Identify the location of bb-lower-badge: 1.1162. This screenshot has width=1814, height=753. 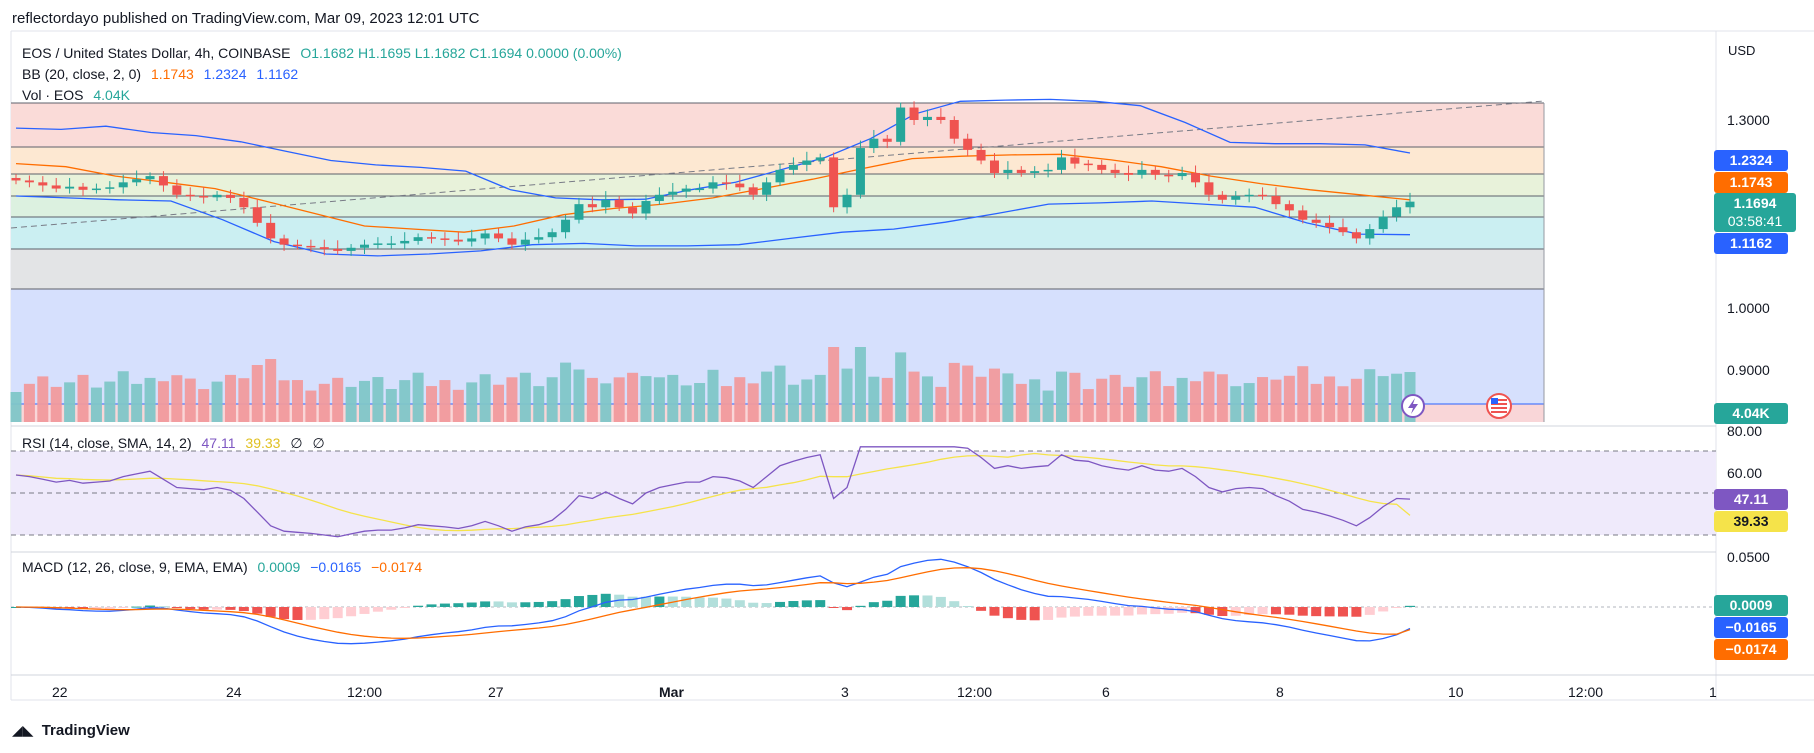
(1751, 243).